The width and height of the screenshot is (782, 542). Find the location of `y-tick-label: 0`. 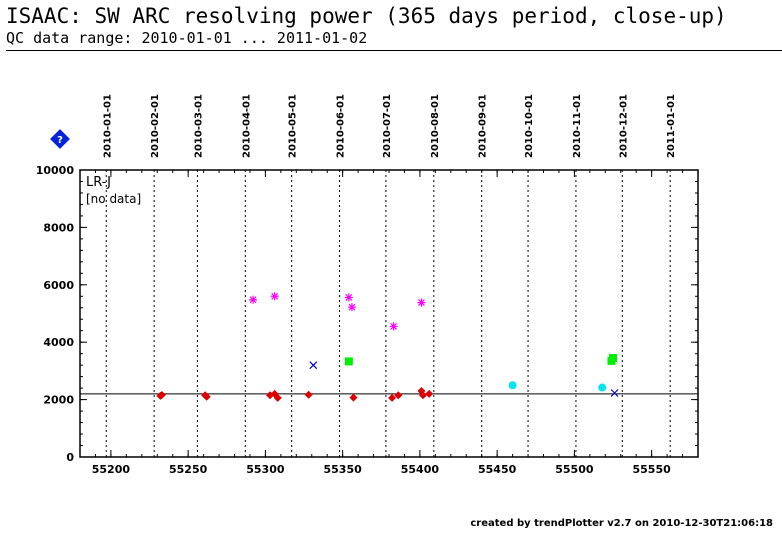

y-tick-label: 0 is located at coordinates (70, 457).